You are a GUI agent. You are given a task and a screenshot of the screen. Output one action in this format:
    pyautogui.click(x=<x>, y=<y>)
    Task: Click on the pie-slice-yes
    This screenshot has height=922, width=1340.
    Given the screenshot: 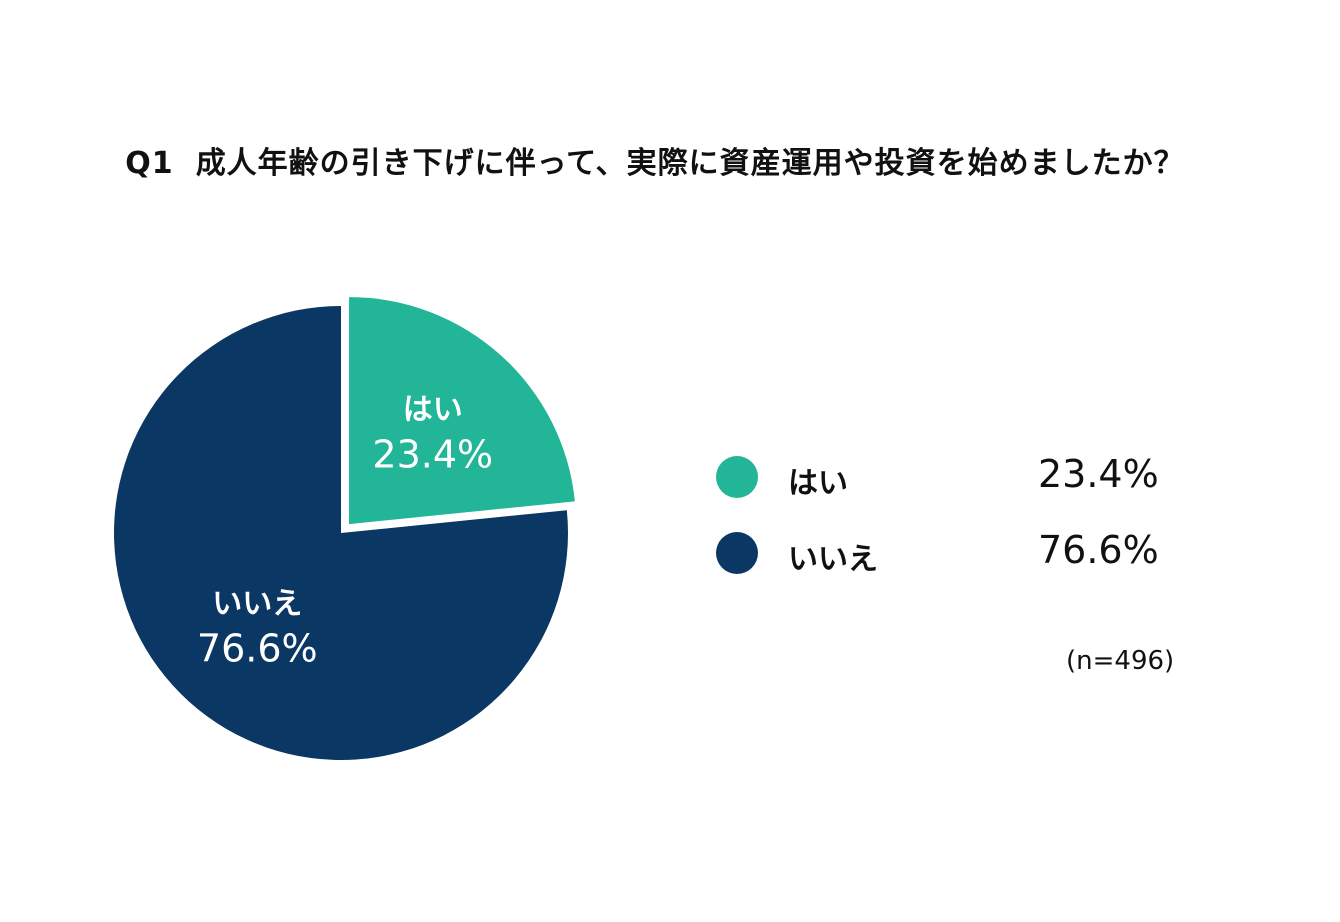 What is the action you would take?
    pyautogui.click(x=462, y=411)
    